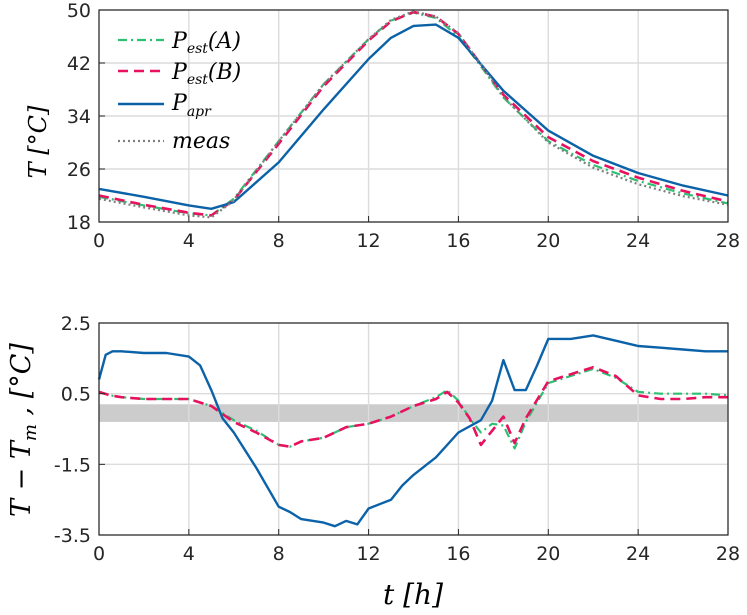 The width and height of the screenshot is (747, 615). I want to click on tolerance-band-rect, so click(413, 413).